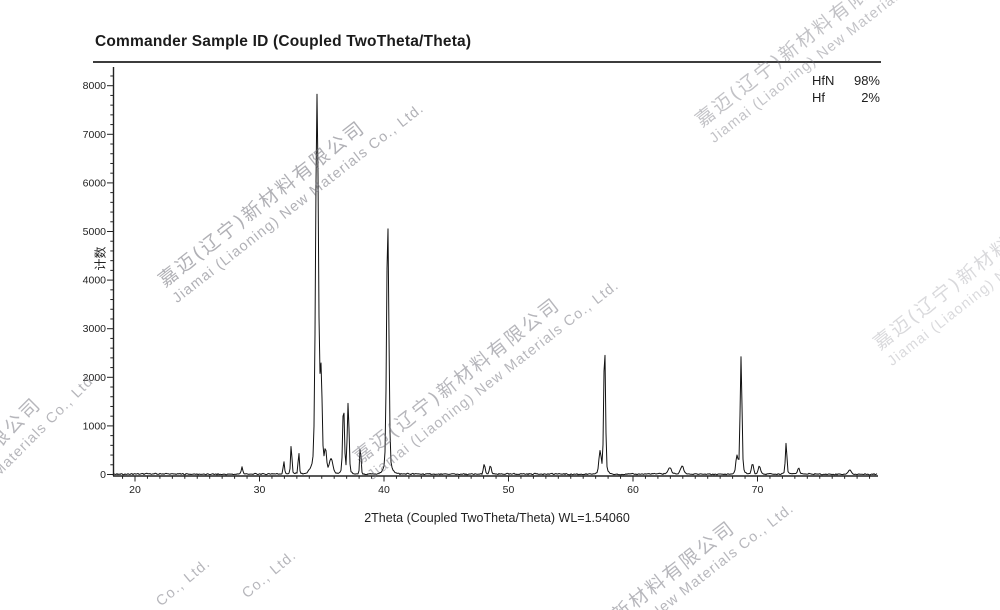 The image size is (1000, 610). What do you see at coordinates (866, 80) in the screenshot?
I see `legend-phase-fraction: 98%` at bounding box center [866, 80].